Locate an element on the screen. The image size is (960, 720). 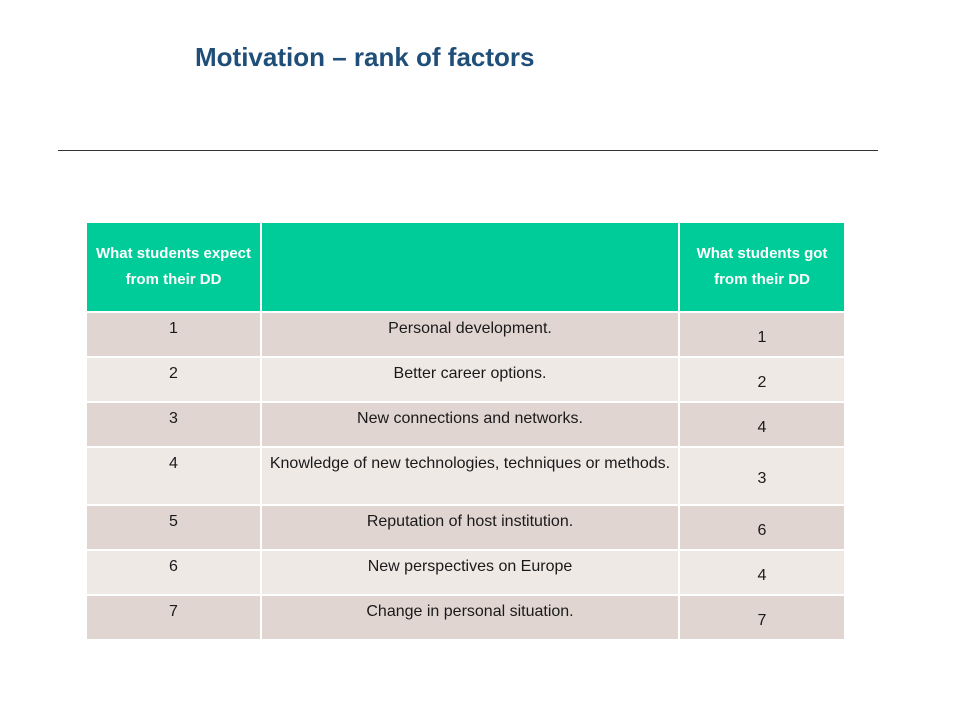
header-got: What students got from their DD is located at coordinates (761, 267).